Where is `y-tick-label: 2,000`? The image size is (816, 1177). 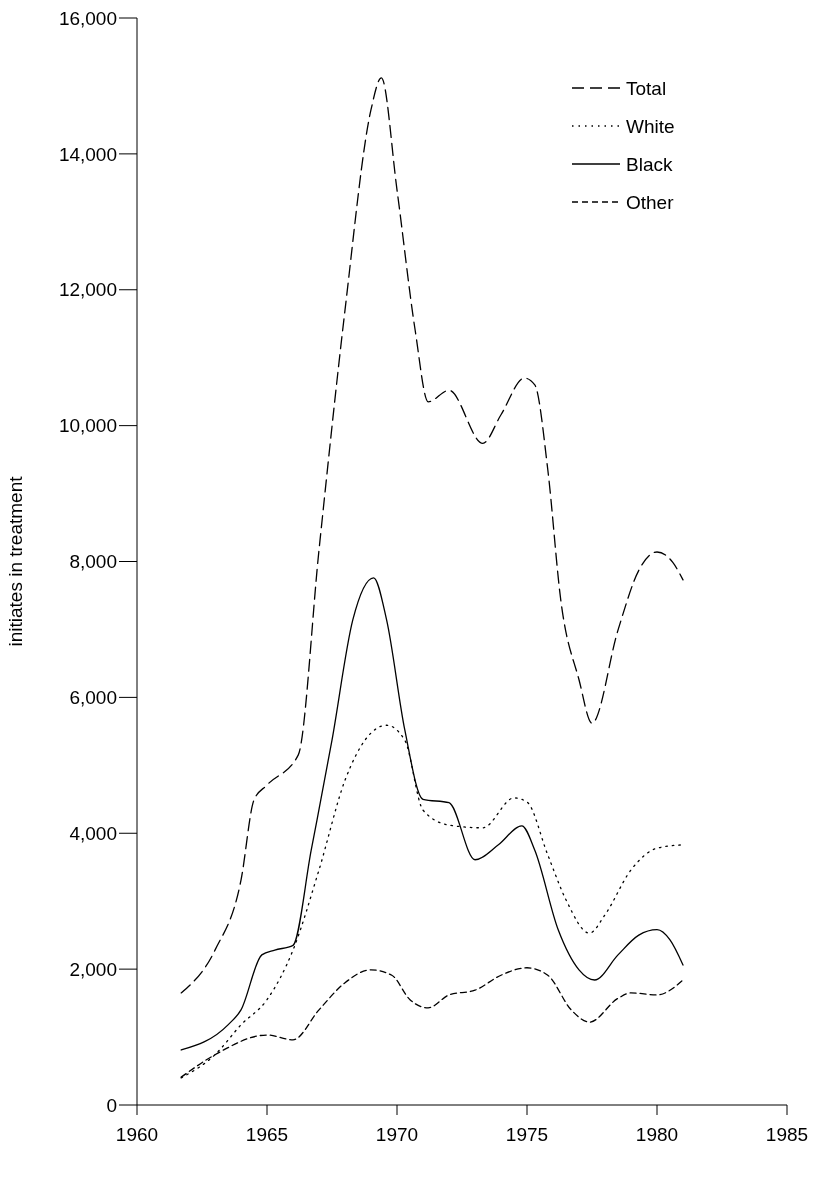 y-tick-label: 2,000 is located at coordinates (93, 969).